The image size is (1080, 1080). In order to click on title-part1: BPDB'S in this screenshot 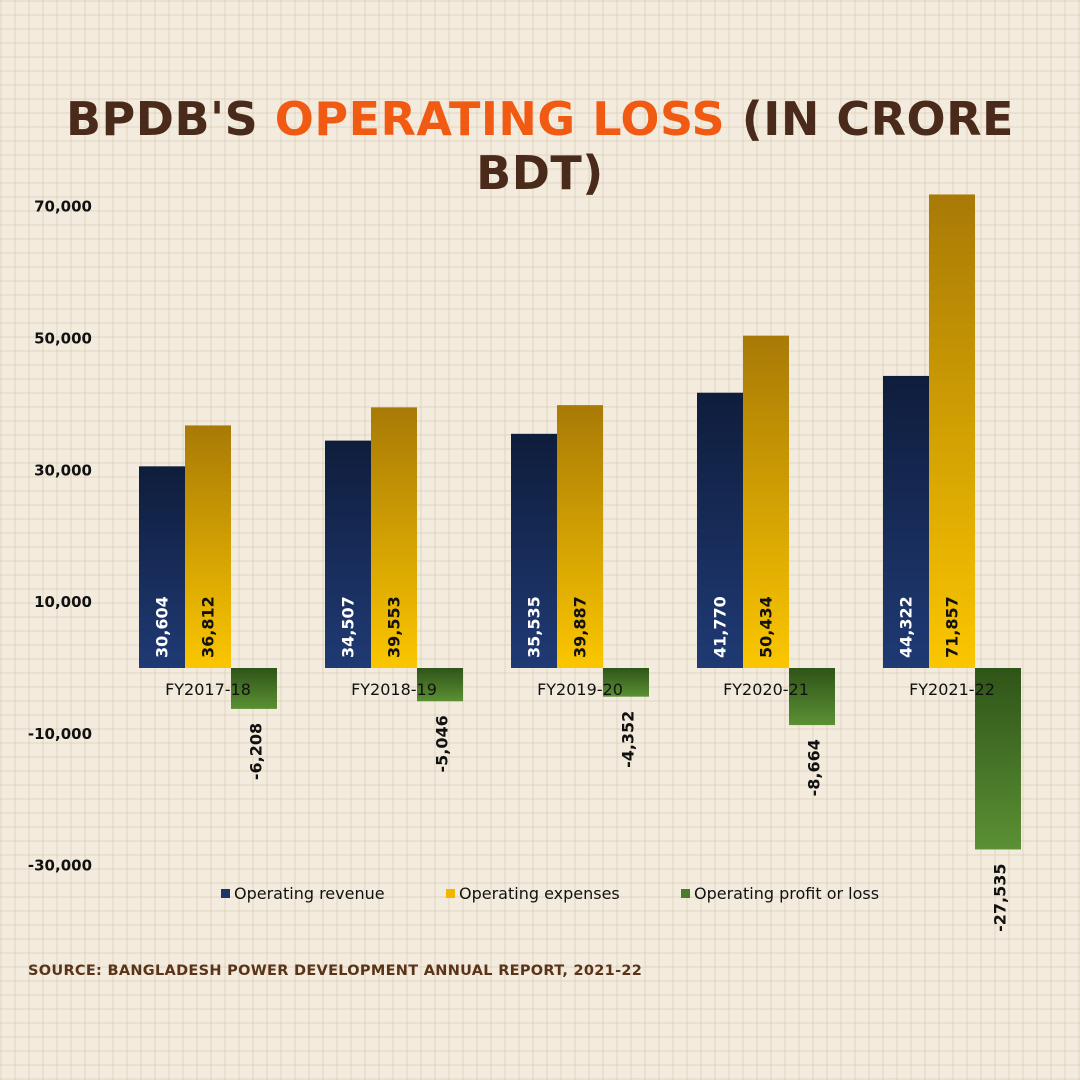, I will do `click(170, 119)`.